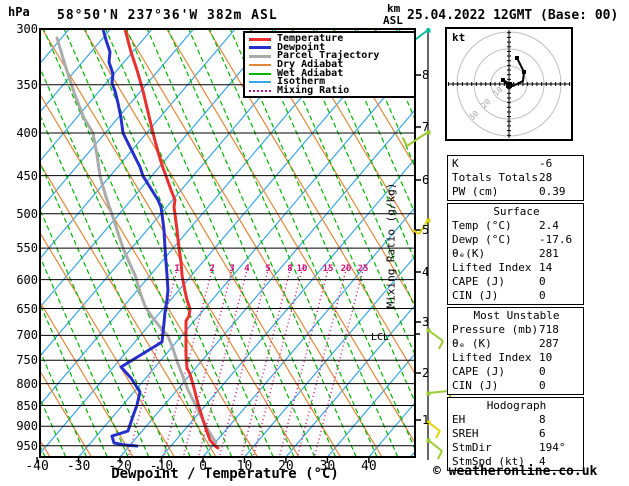 This screenshot has width=629, height=486. I want to click on stats-row-value: 4, so click(542, 461).